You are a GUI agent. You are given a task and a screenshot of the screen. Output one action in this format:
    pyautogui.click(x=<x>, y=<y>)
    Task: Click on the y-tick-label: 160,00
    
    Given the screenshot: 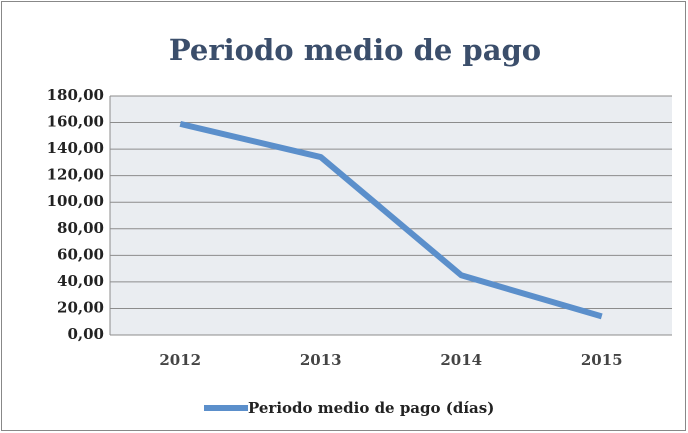 What is the action you would take?
    pyautogui.click(x=75, y=122)
    